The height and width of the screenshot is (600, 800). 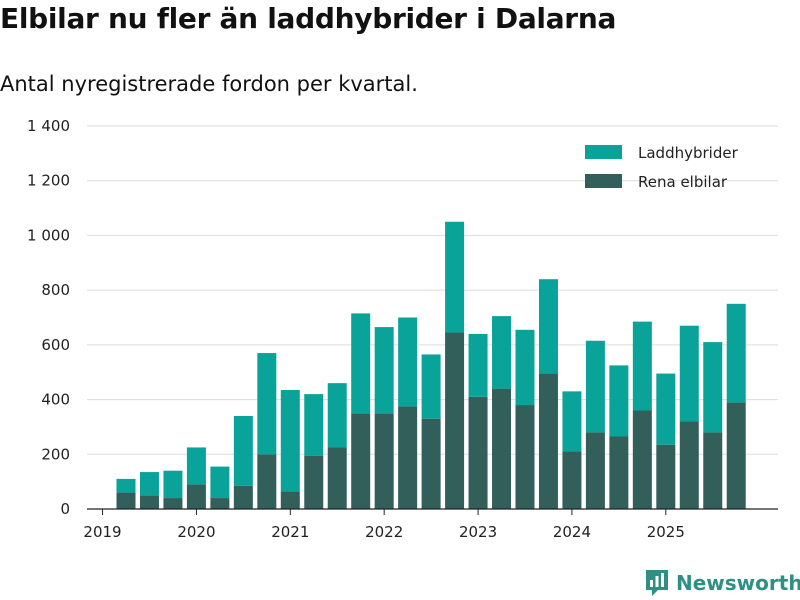 I want to click on chart-subtitle: Antal nyregistrerade fordon per kvartal., so click(x=209, y=84).